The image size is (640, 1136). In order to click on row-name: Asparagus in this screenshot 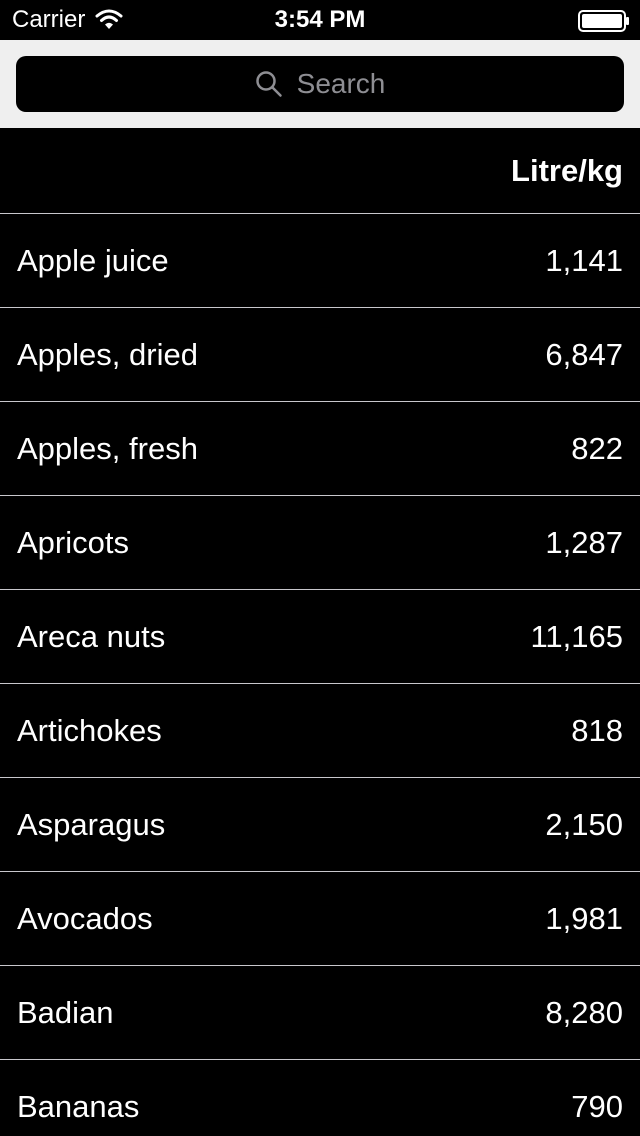, I will do `click(91, 825)`.